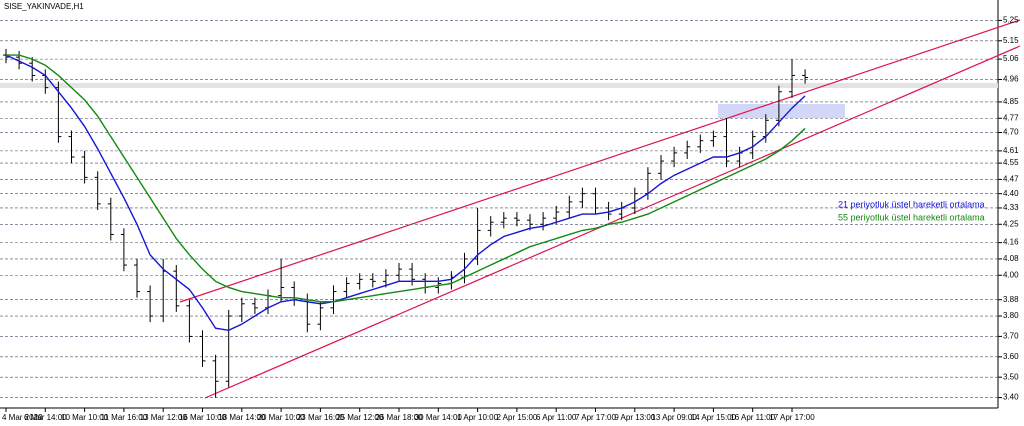 This screenshot has height=426, width=1024. Describe the element at coordinates (1011, 19) in the screenshot. I see `y-tick-label: 5.25` at that location.